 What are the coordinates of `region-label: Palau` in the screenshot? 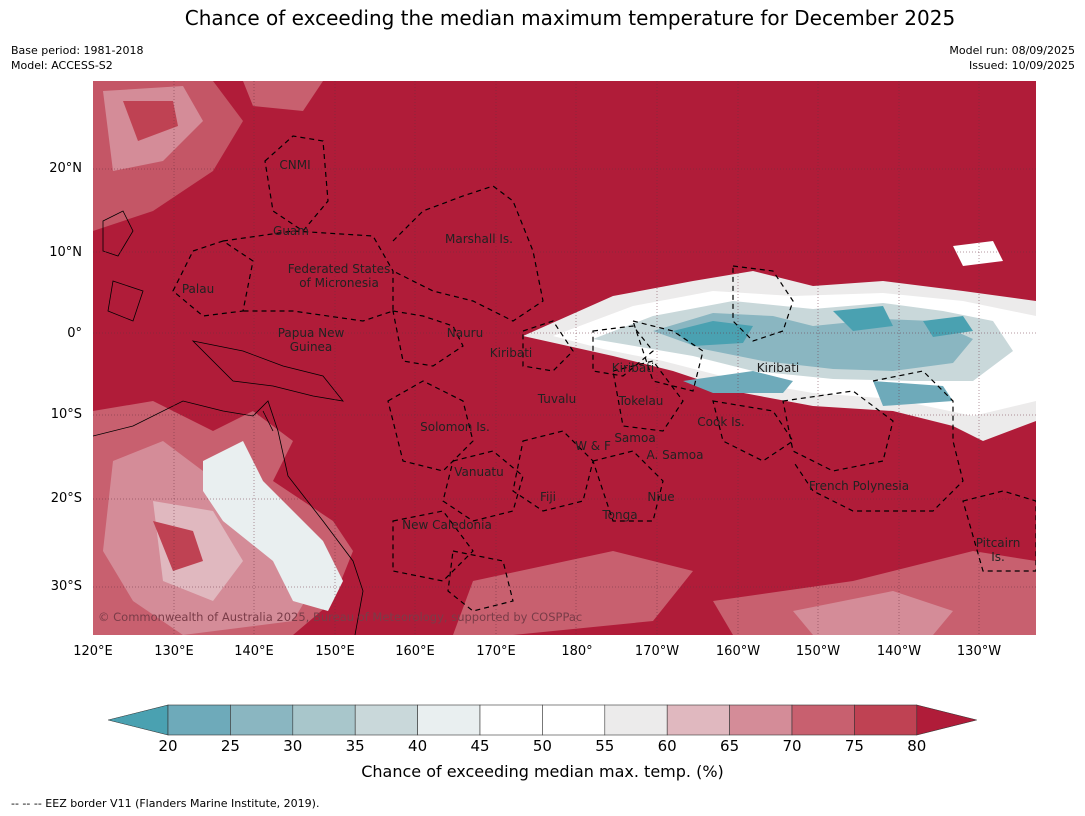 It's located at (198, 289).